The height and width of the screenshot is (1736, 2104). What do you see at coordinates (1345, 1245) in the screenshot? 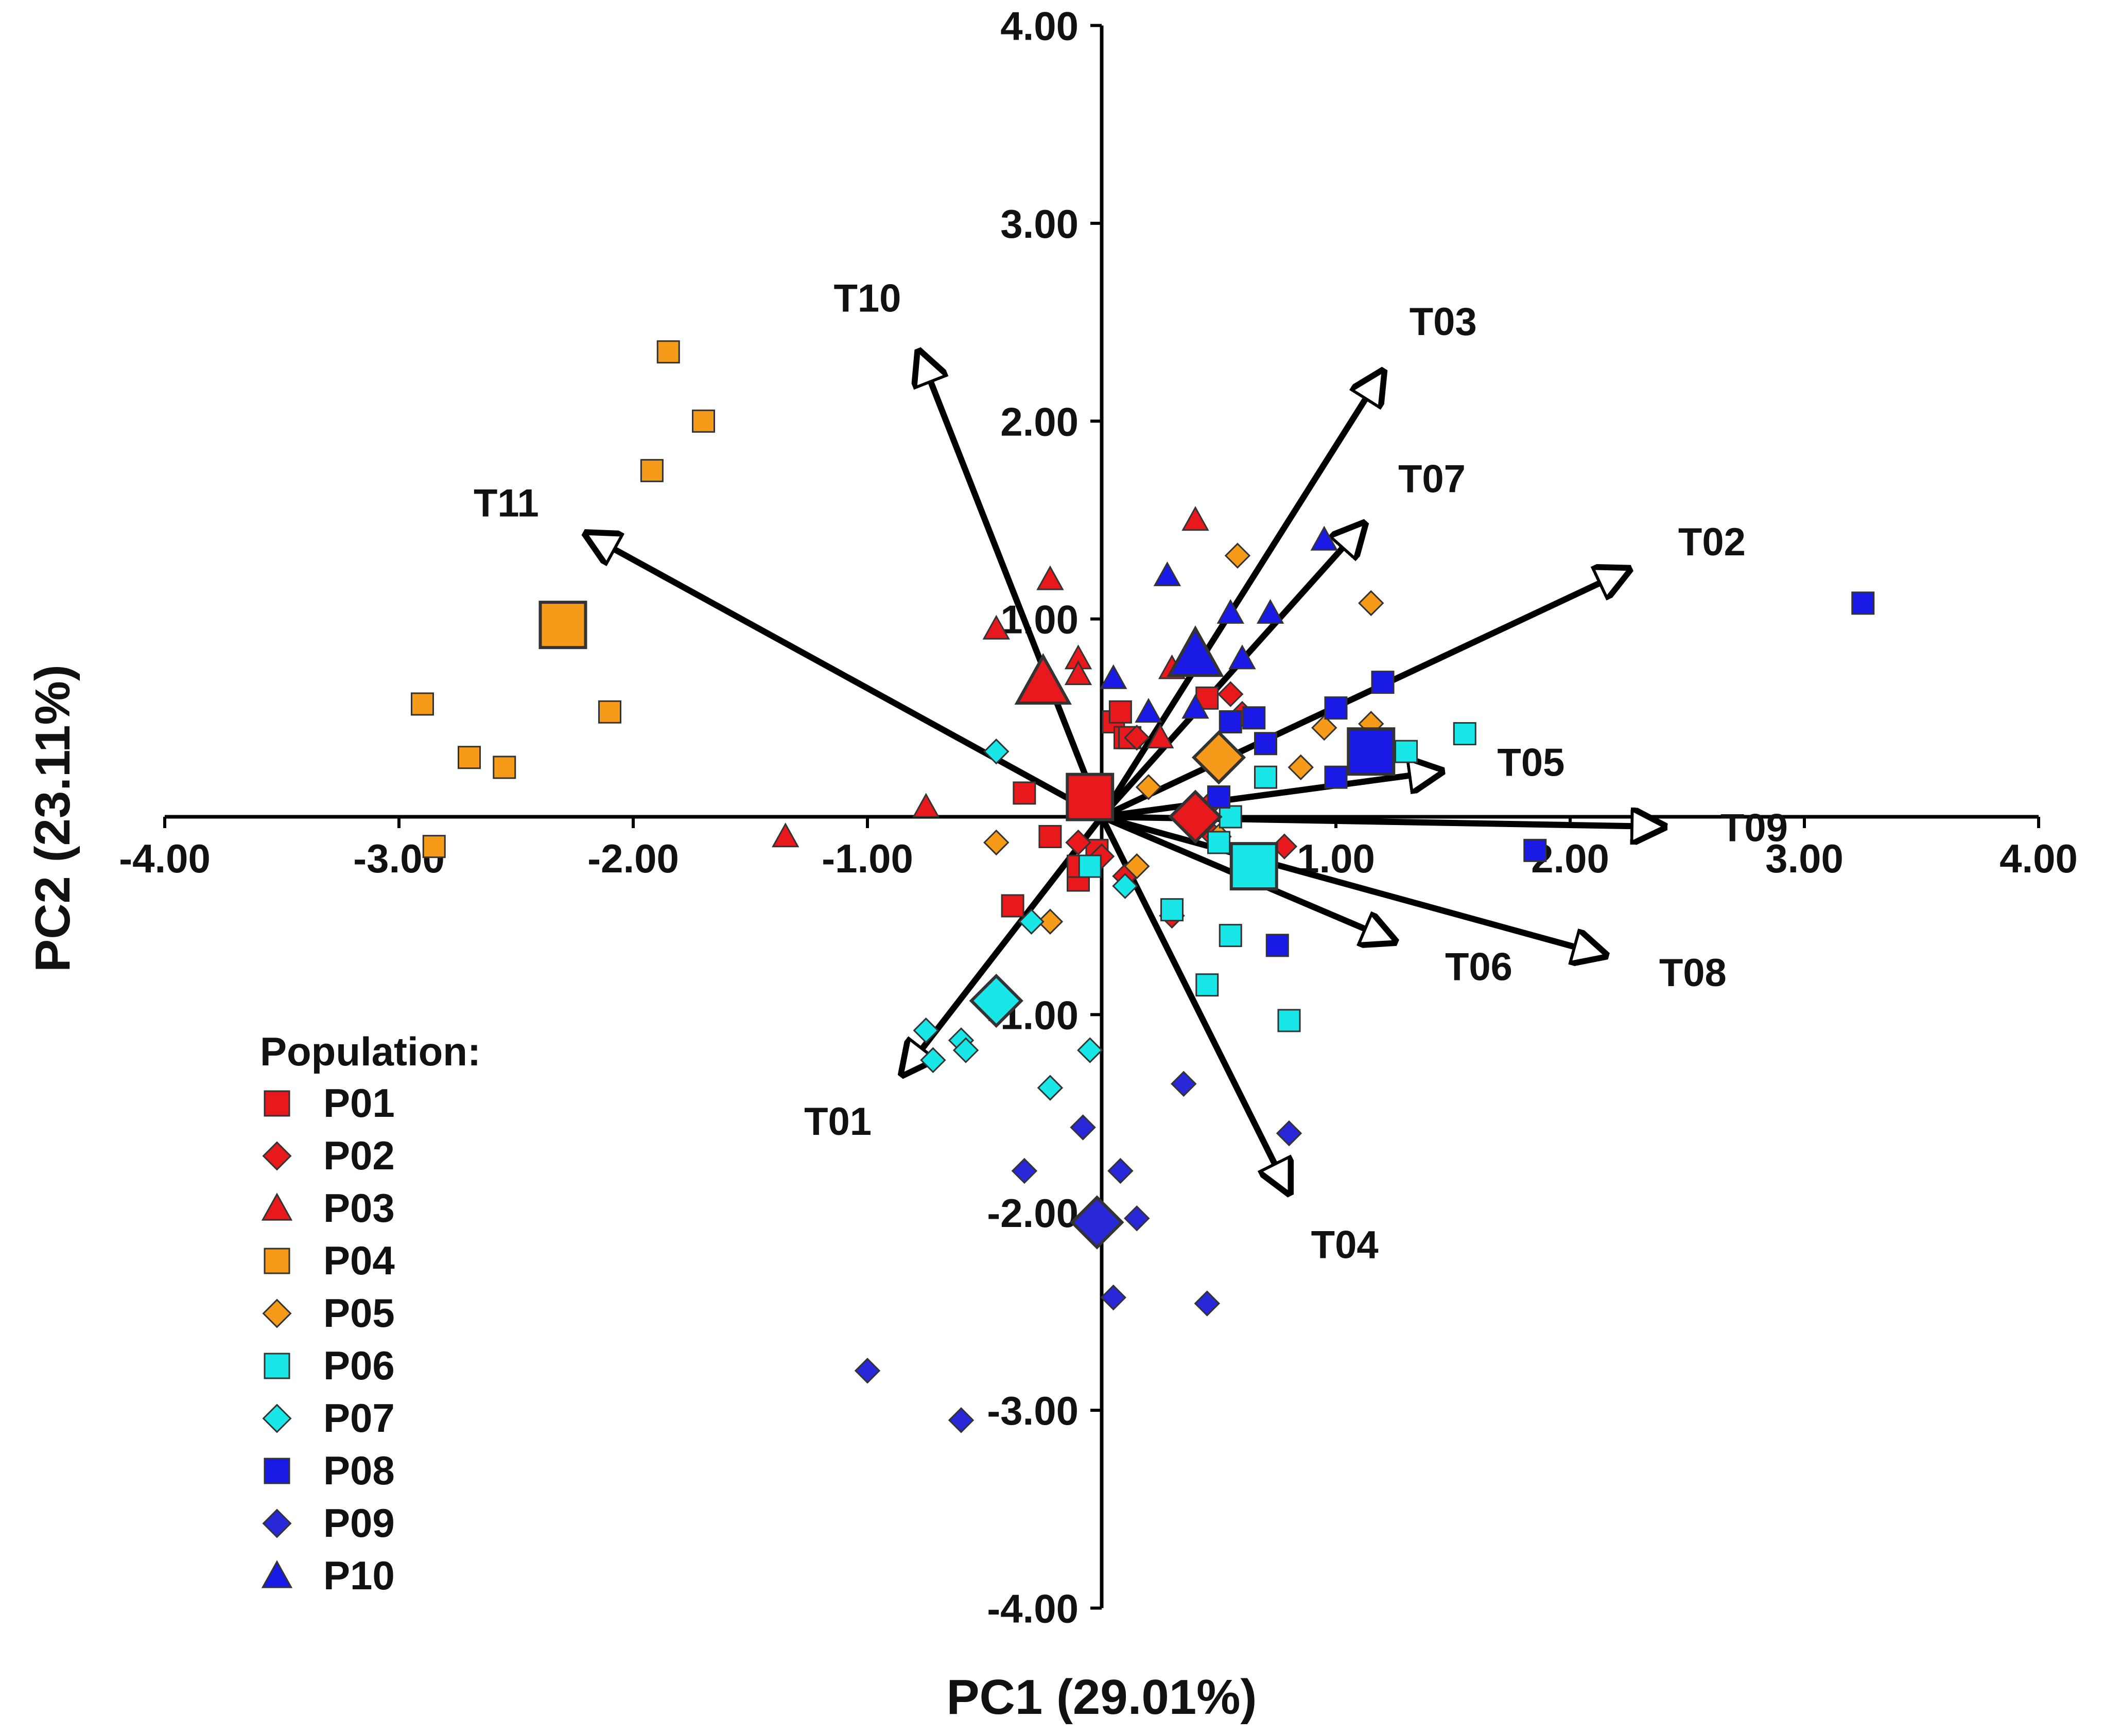
I see `vector-label: T04` at bounding box center [1345, 1245].